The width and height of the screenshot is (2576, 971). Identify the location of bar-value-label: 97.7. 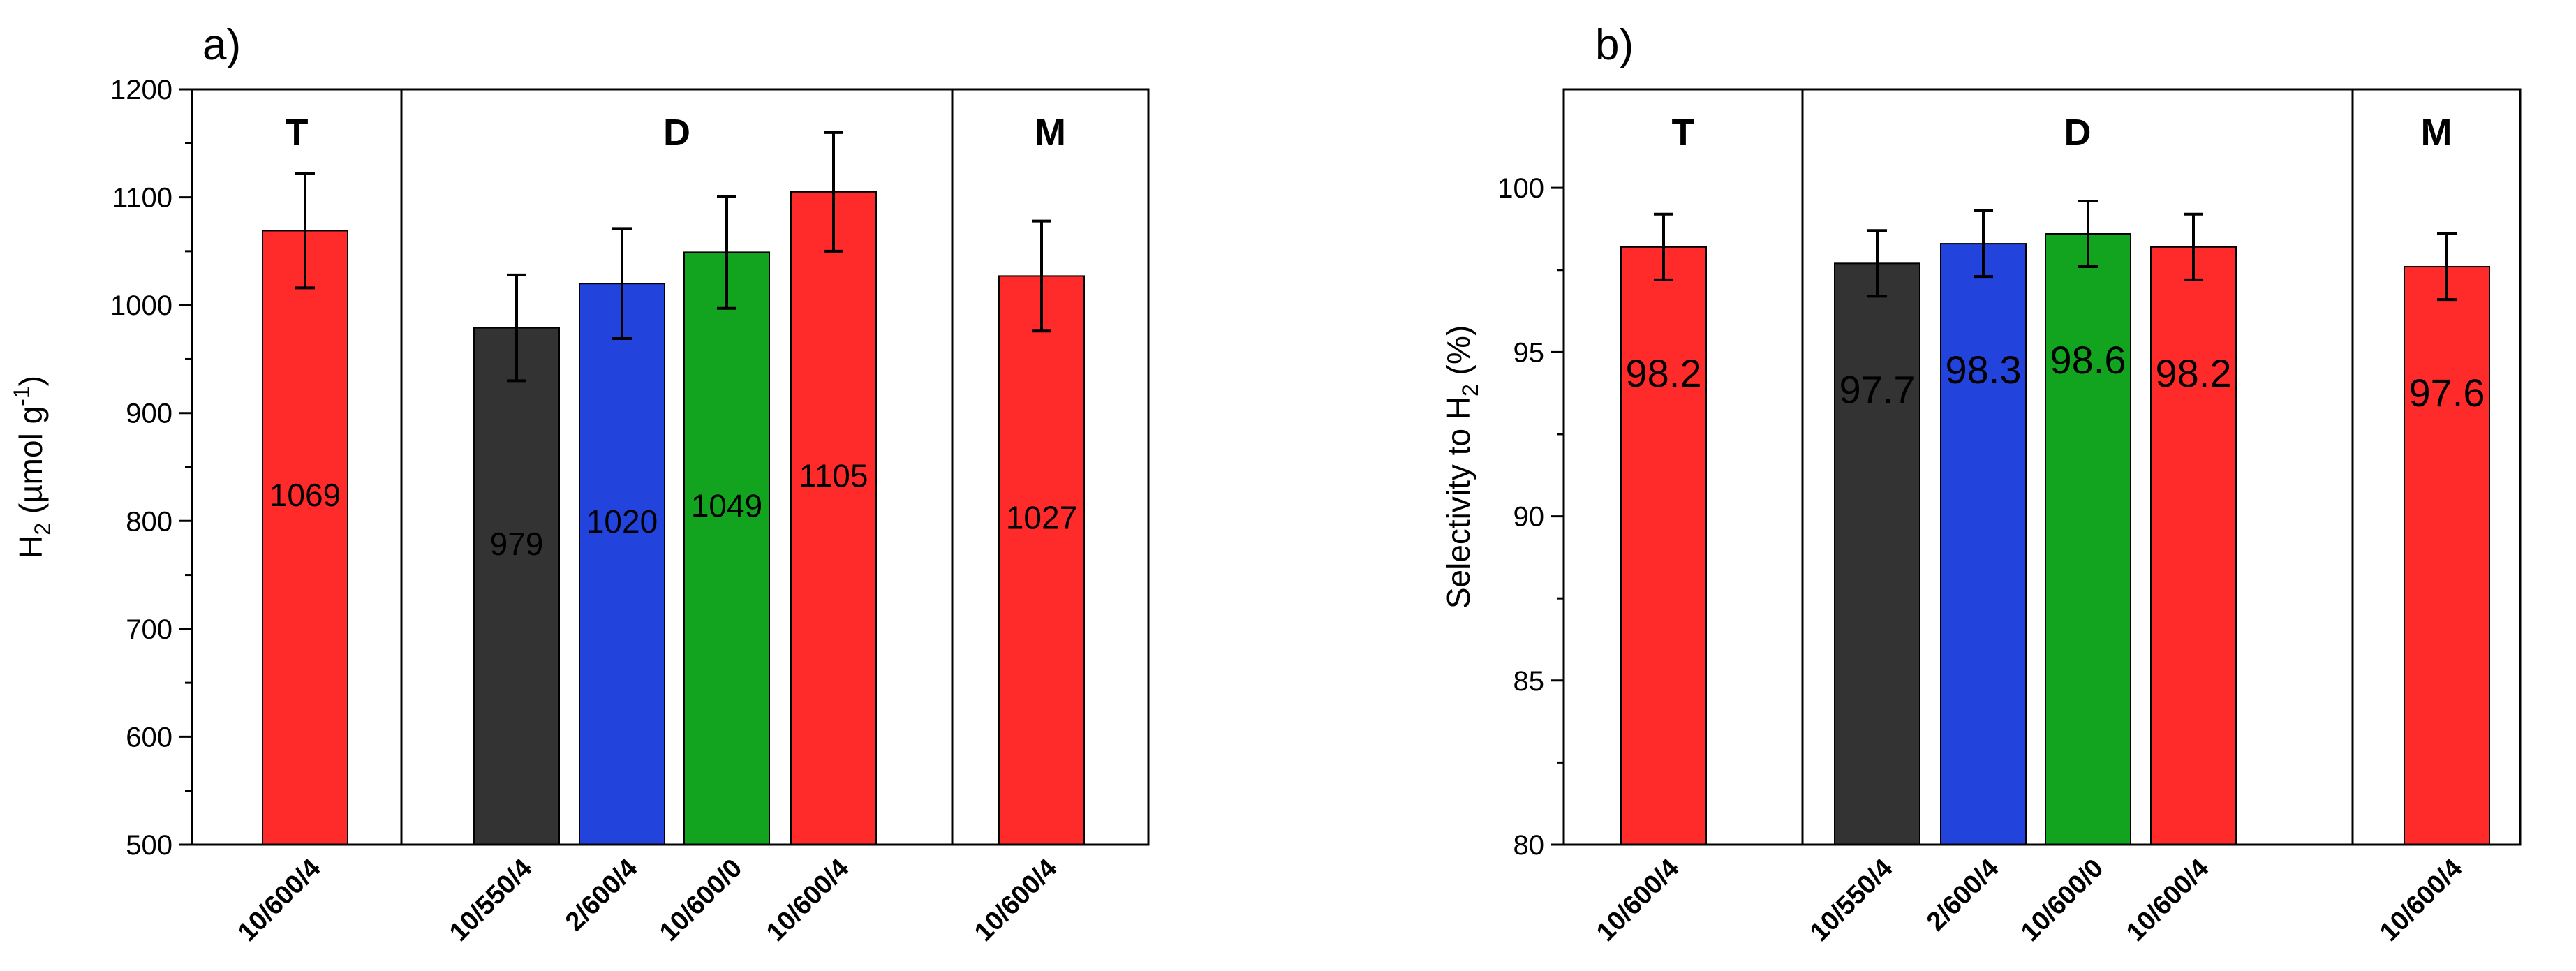
(1878, 389).